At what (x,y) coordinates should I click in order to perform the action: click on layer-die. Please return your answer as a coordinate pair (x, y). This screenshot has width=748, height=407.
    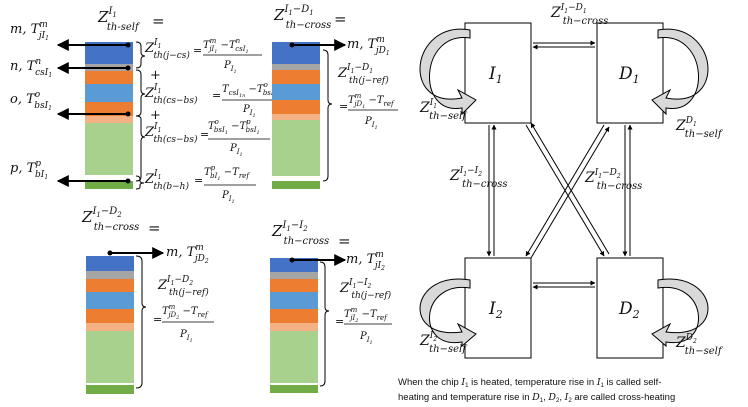
    Looking at the image, I should click on (109, 53).